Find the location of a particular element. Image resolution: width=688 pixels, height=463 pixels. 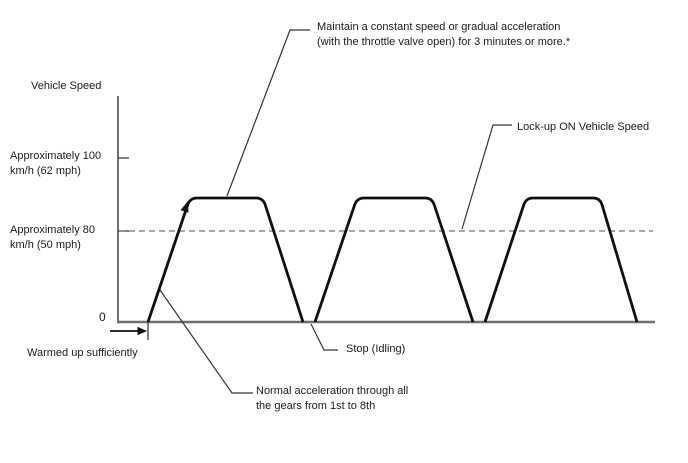

y-tick-label-0: 0 is located at coordinates (102, 317).